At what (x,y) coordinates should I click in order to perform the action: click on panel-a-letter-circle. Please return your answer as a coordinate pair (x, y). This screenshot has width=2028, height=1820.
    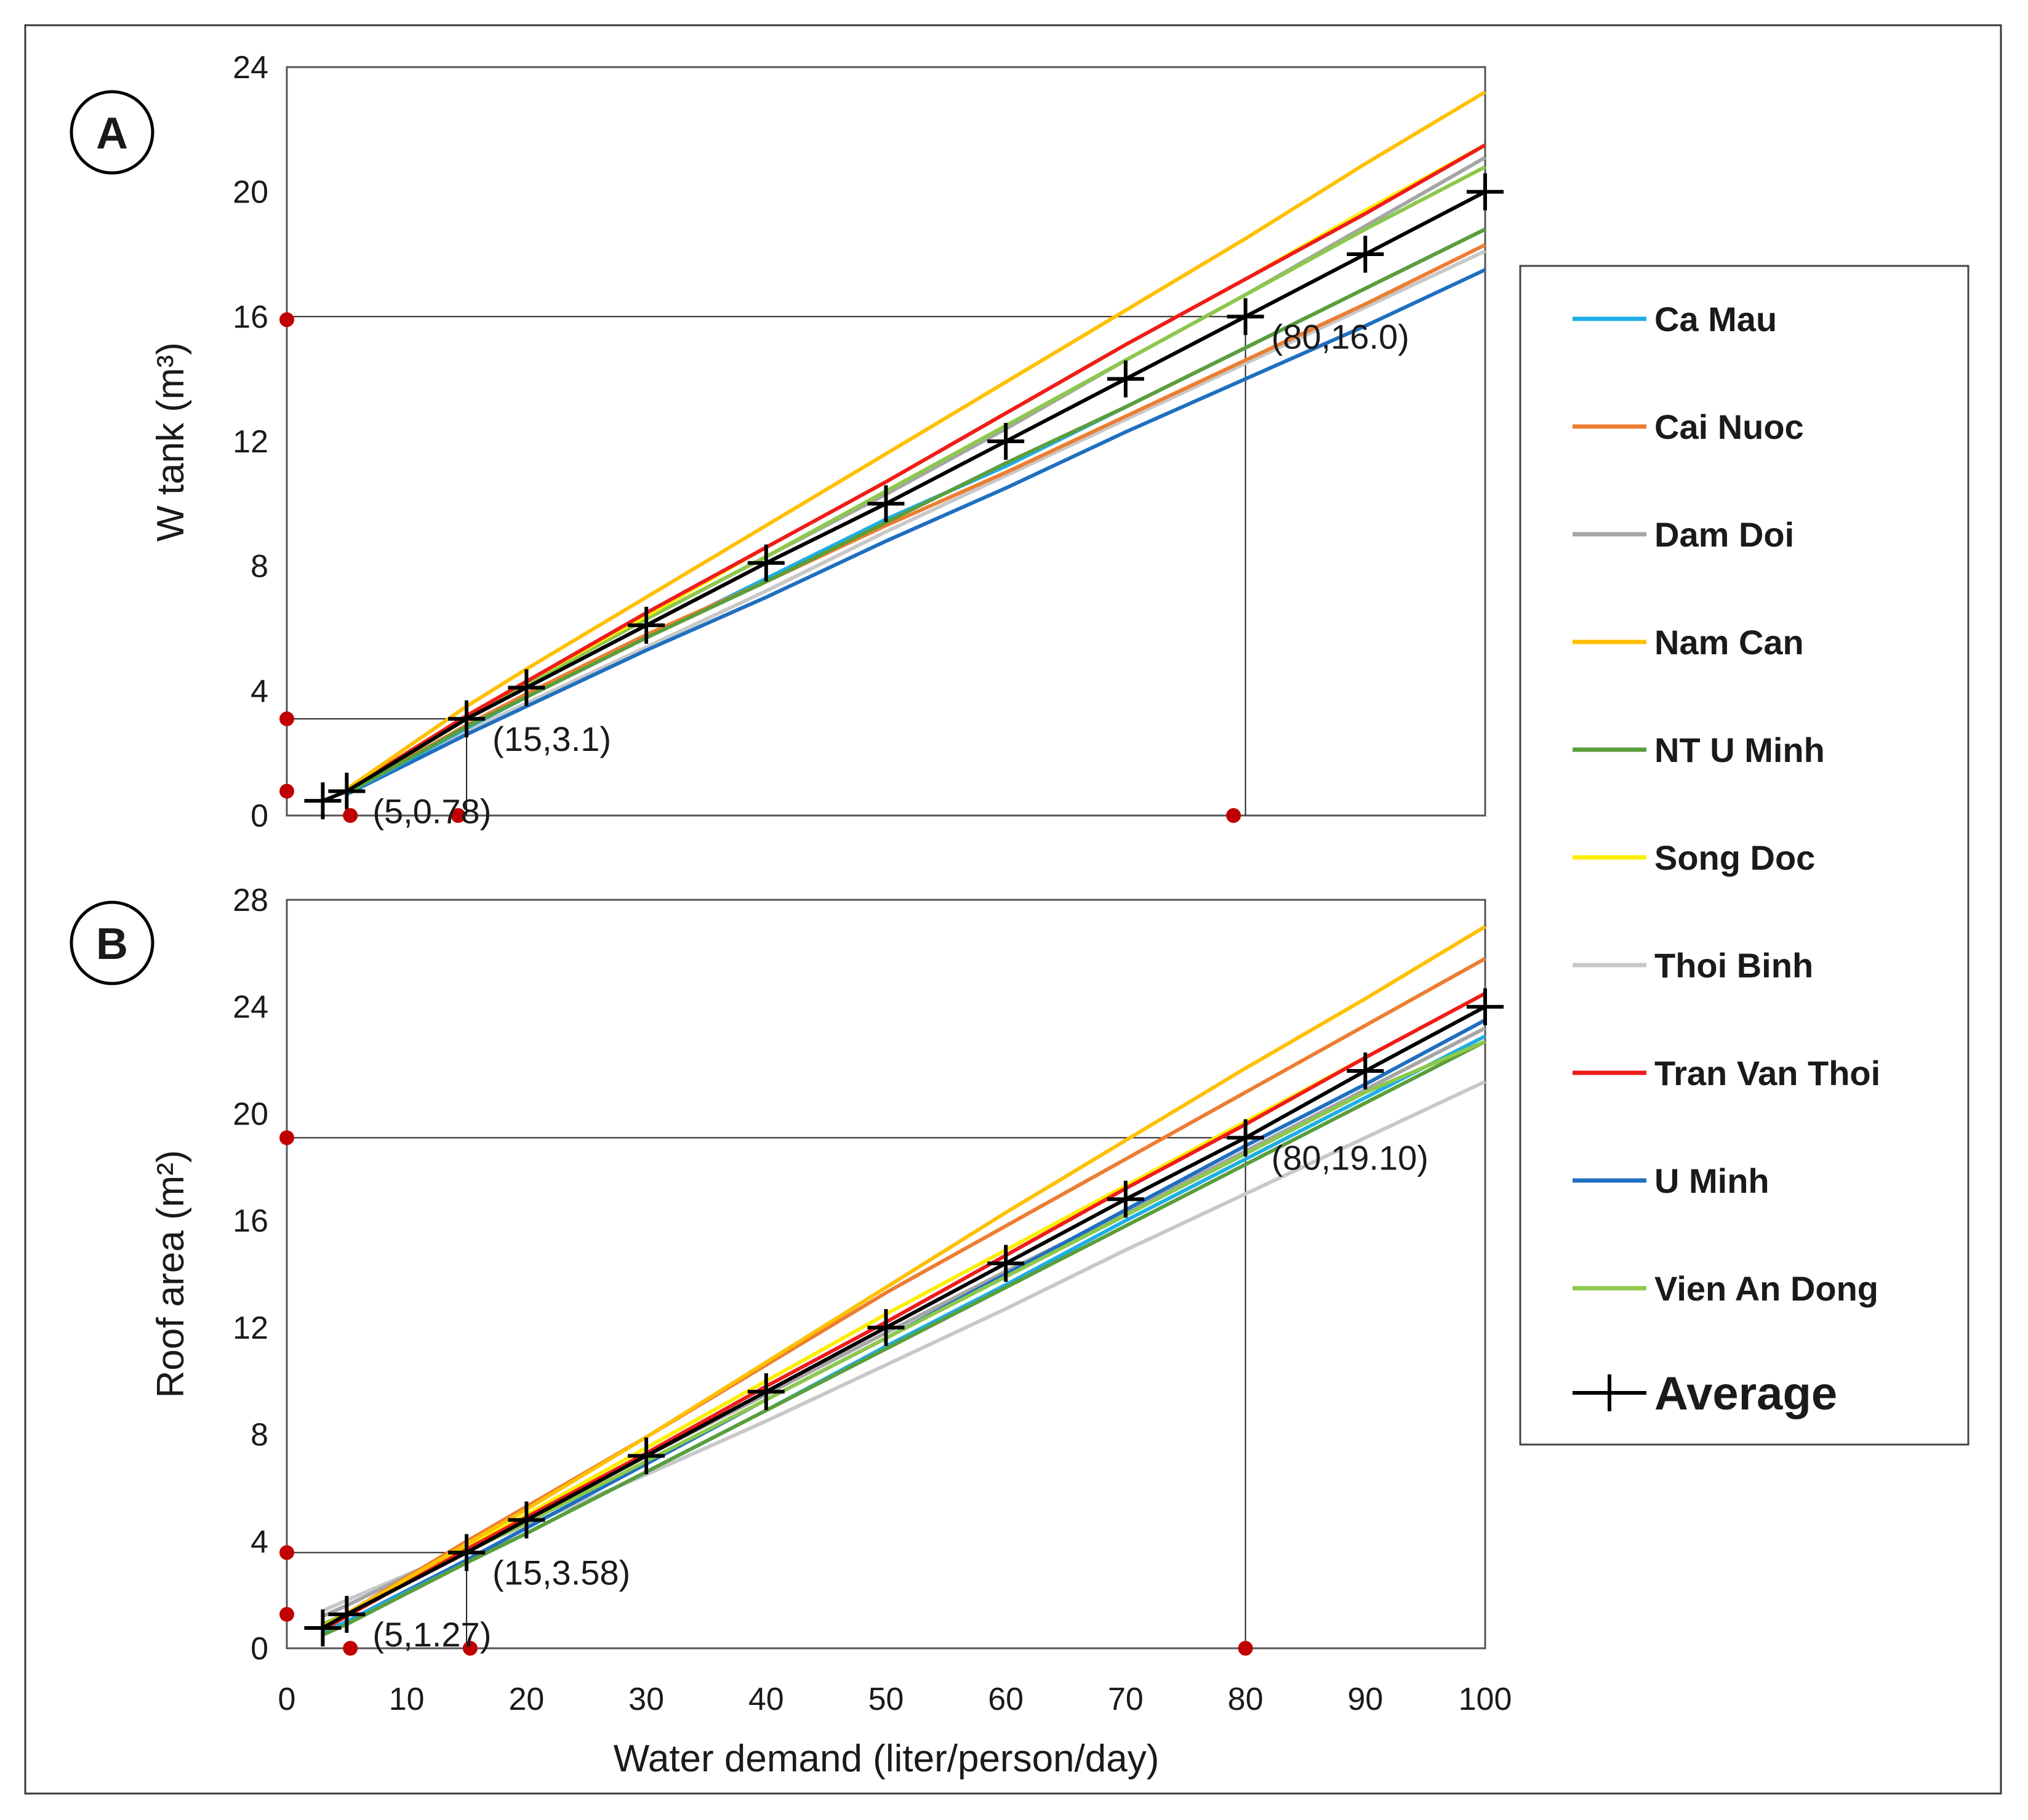
    Looking at the image, I should click on (112, 132).